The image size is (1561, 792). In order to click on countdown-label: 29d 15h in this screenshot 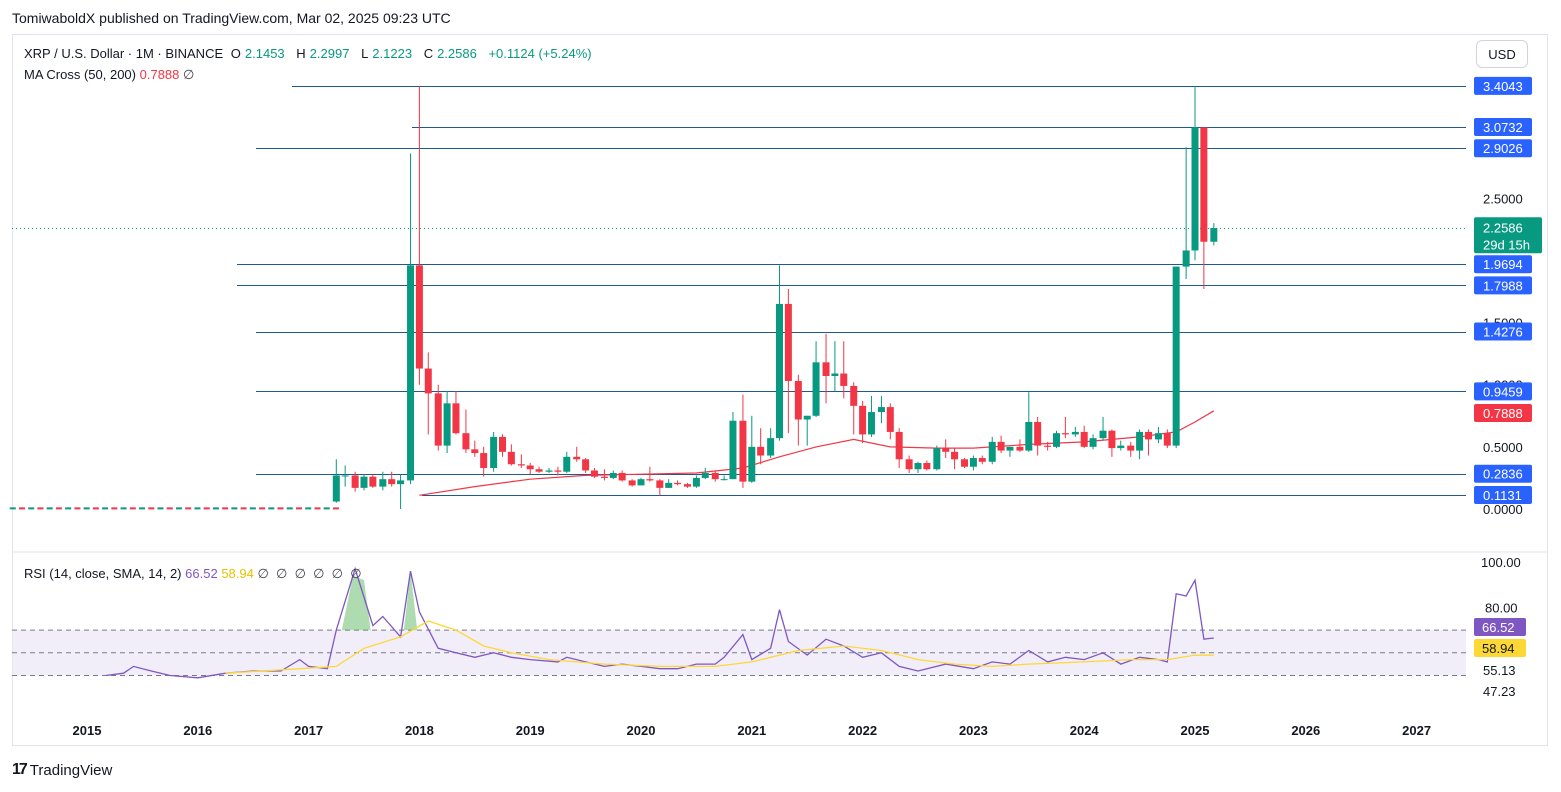, I will do `click(1506, 244)`.